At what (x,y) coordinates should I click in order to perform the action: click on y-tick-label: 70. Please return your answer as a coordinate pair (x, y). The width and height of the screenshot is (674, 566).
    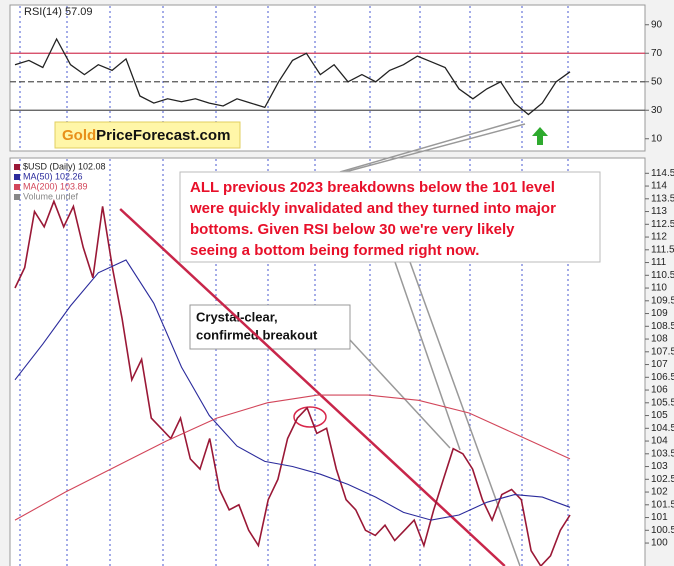
    Looking at the image, I should click on (657, 53).